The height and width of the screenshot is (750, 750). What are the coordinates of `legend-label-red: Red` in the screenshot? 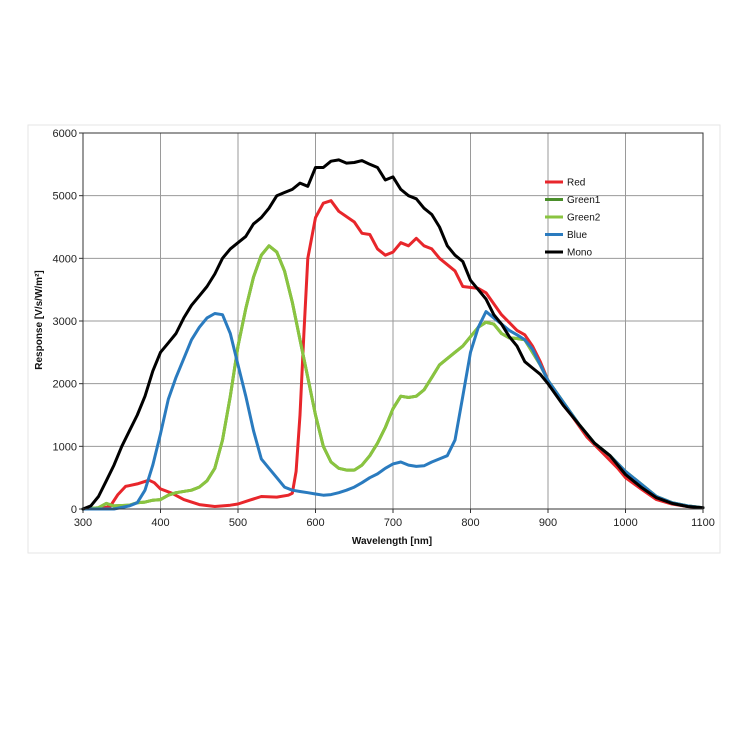 It's located at (576, 183).